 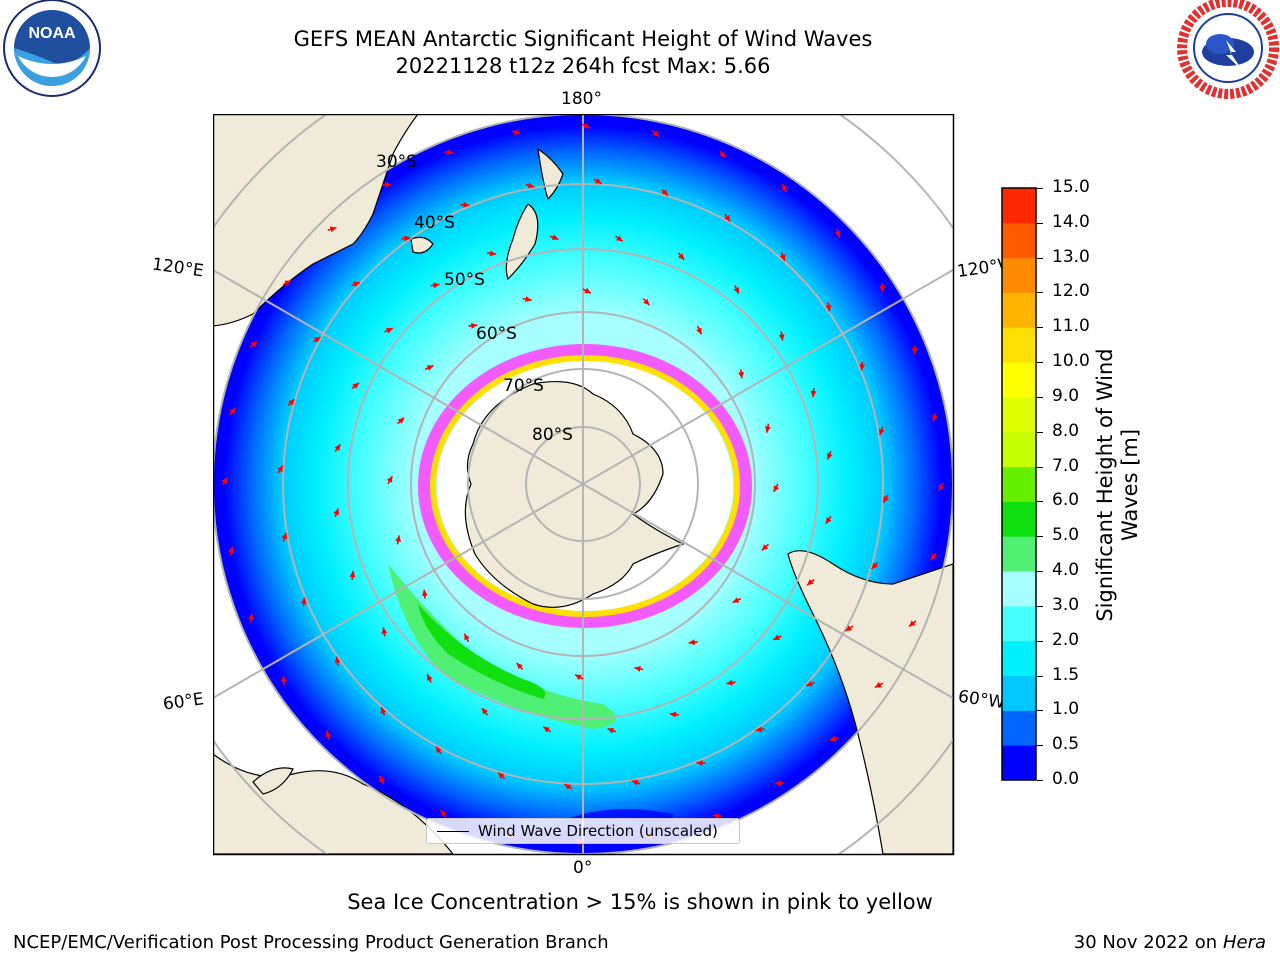 I want to click on lat-label-30s: 30°S, so click(x=396, y=162).